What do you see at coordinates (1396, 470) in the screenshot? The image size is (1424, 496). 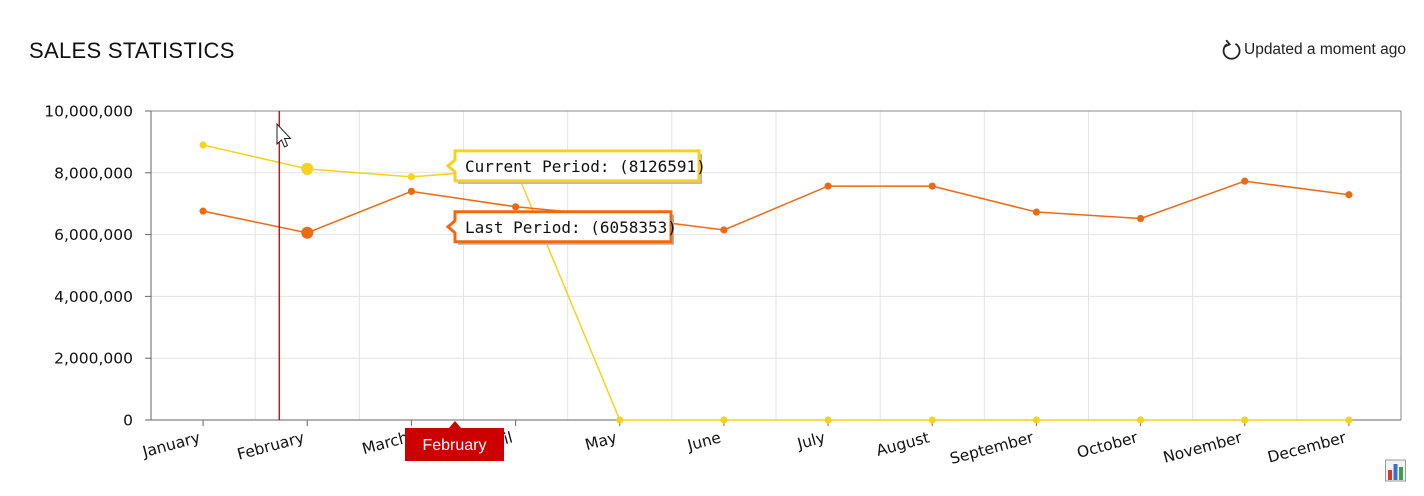 I see `bar-chart-icon` at bounding box center [1396, 470].